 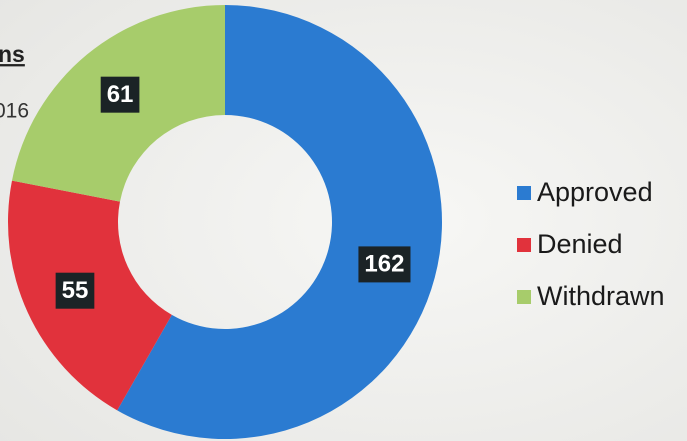 I want to click on data-label: 162, so click(x=384, y=264).